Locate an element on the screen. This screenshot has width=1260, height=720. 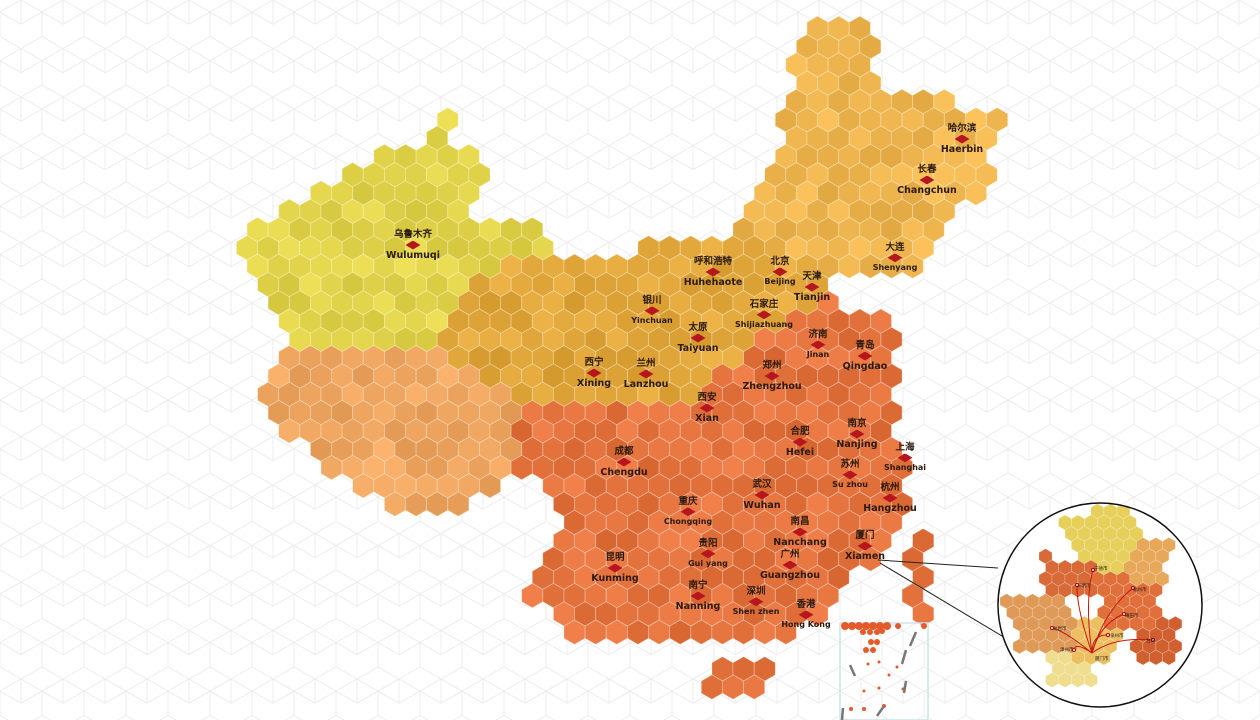
city-name-zh: 西宁 is located at coordinates (594, 362).